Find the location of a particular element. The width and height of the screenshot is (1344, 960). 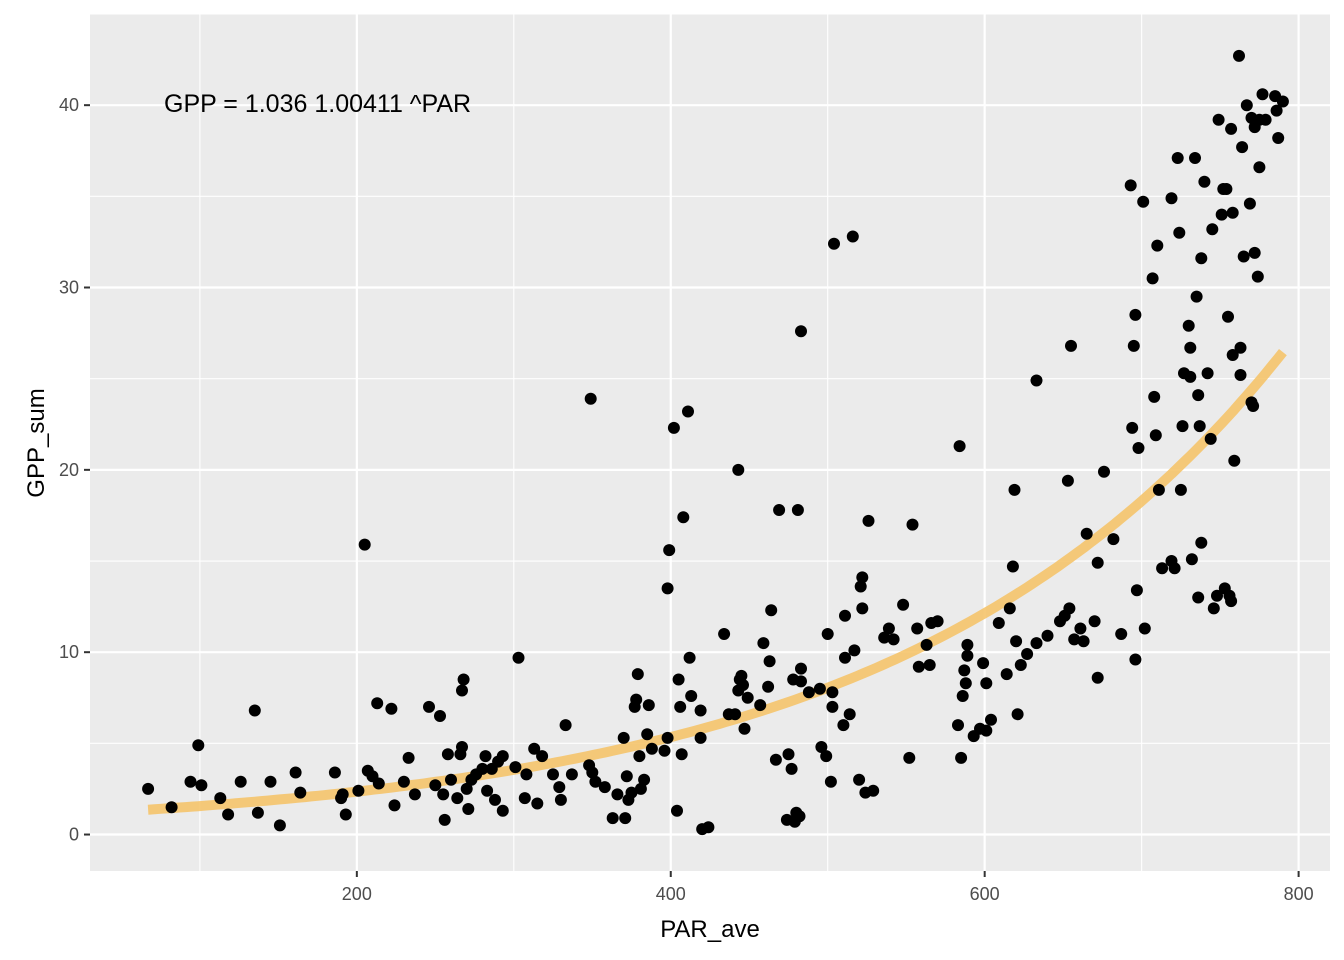

x-tick-label: 800 is located at coordinates (1299, 894).